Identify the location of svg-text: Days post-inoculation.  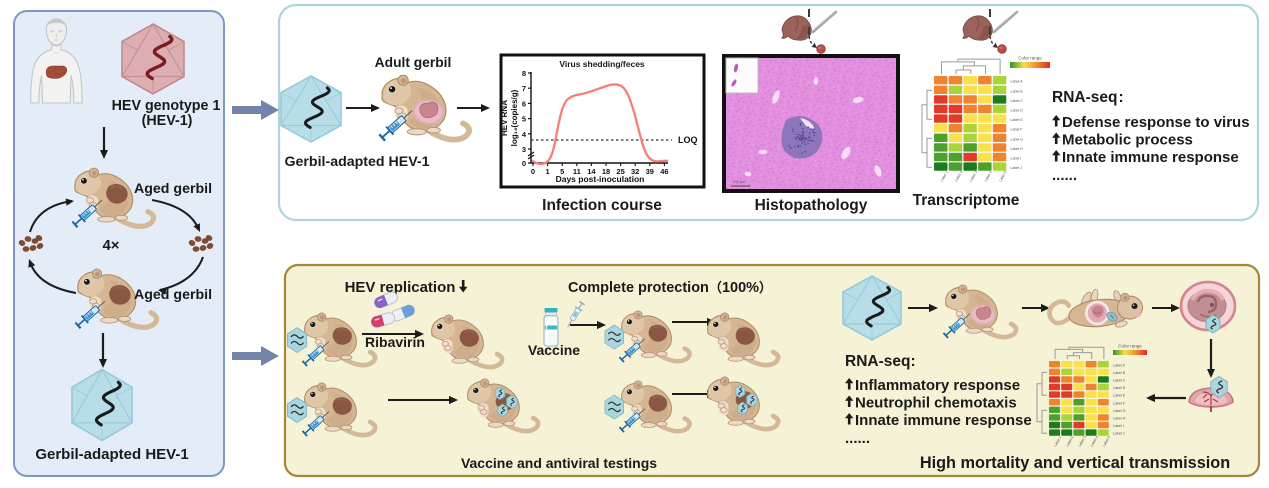
(600, 179).